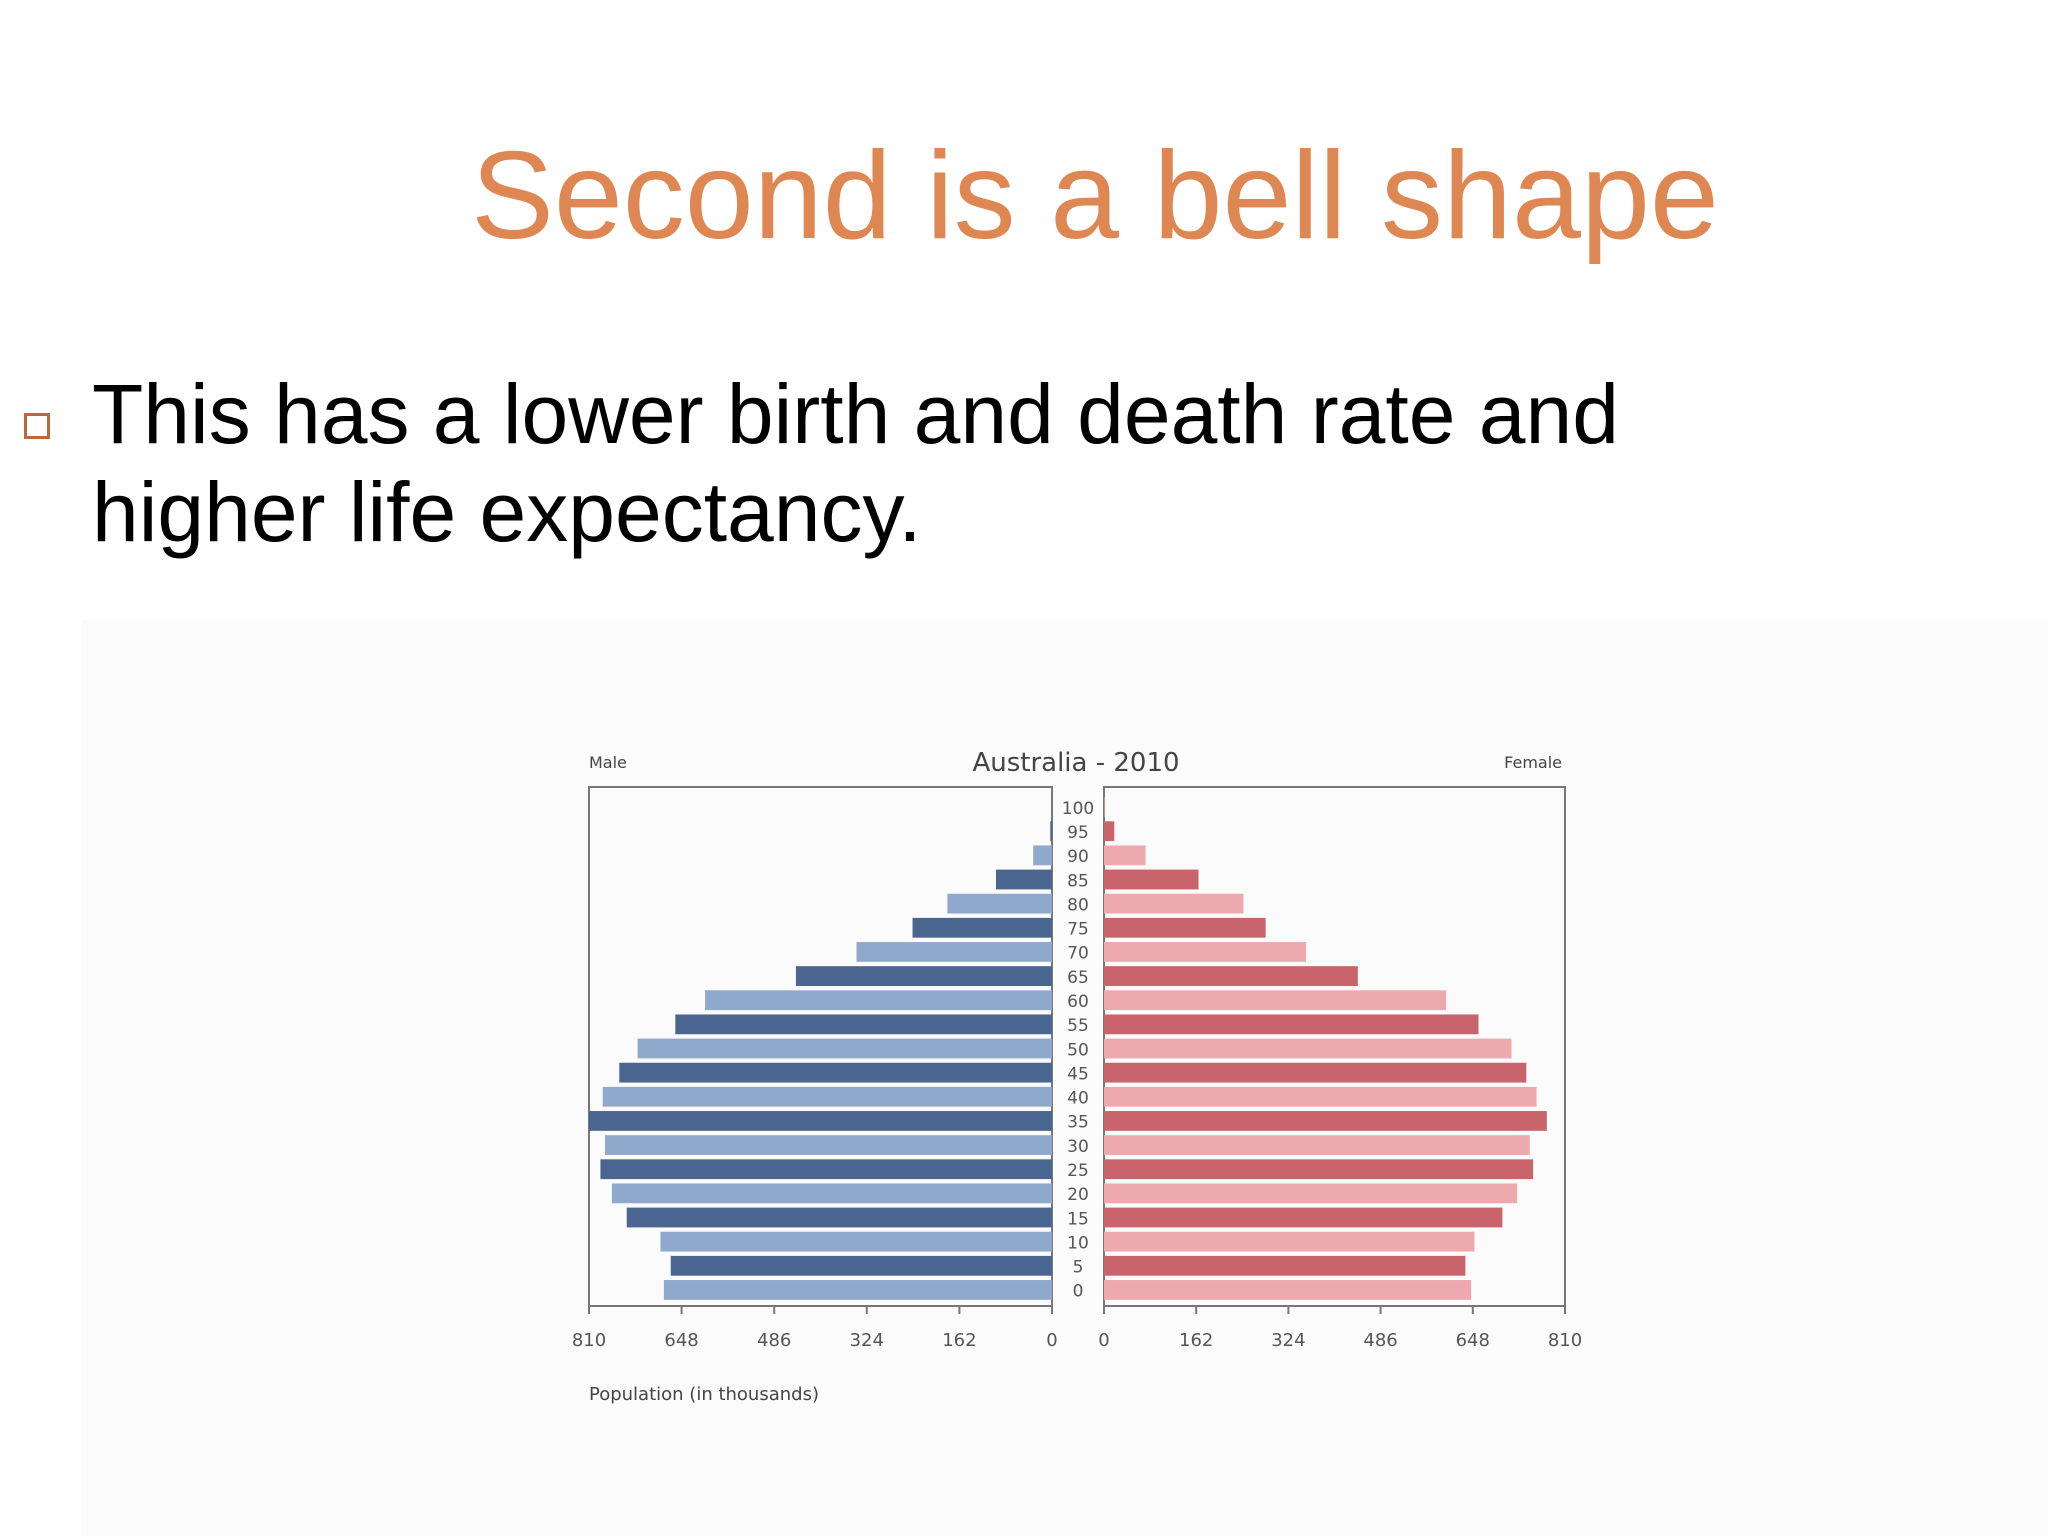 This screenshot has width=2048, height=1536. I want to click on age-label-60: 60, so click(1078, 1002).